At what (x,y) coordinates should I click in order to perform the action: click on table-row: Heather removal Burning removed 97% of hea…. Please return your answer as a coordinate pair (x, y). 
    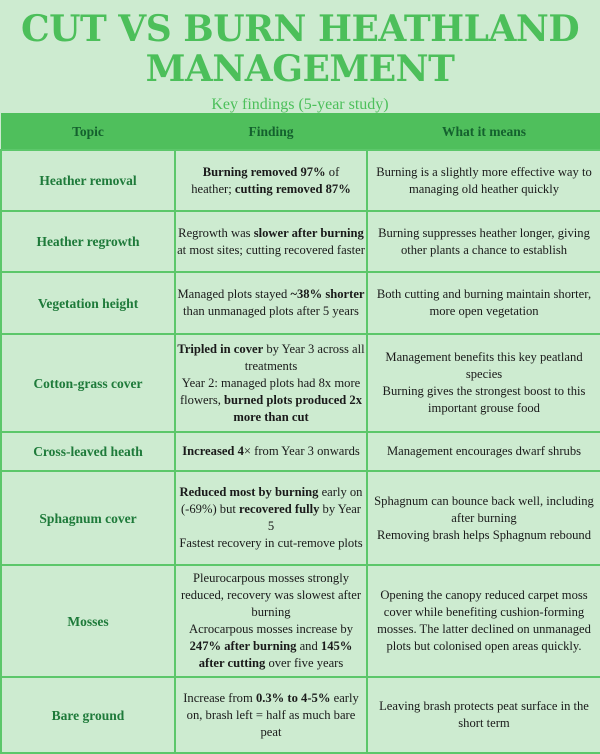
    Looking at the image, I should click on (300, 180).